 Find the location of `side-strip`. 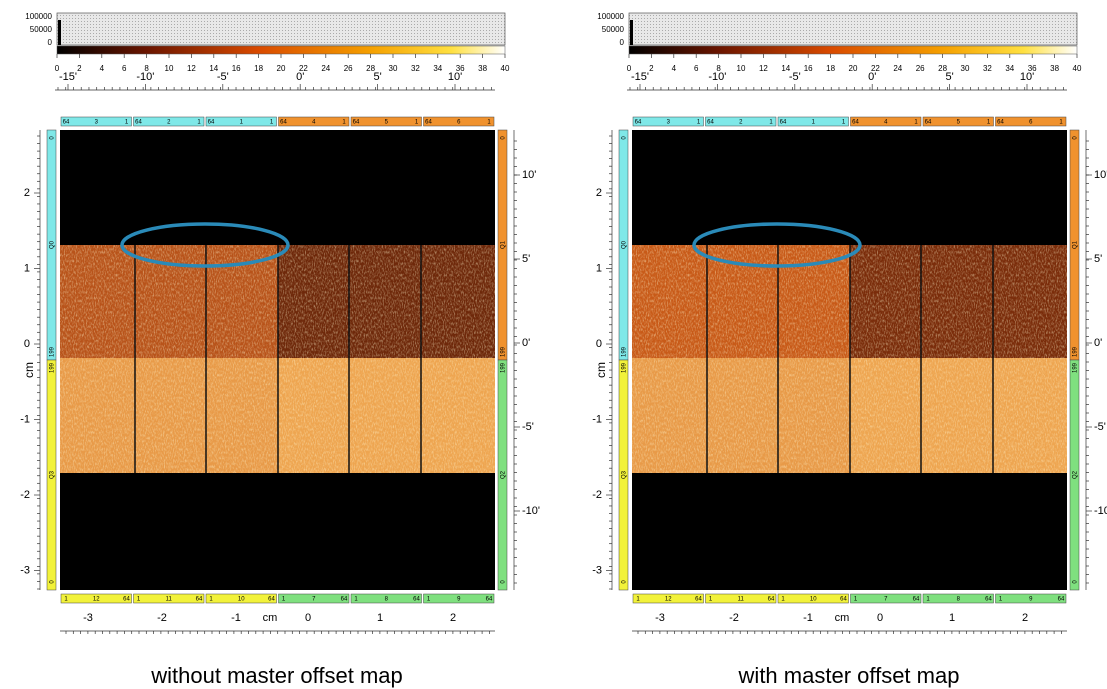

side-strip is located at coordinates (502, 475).